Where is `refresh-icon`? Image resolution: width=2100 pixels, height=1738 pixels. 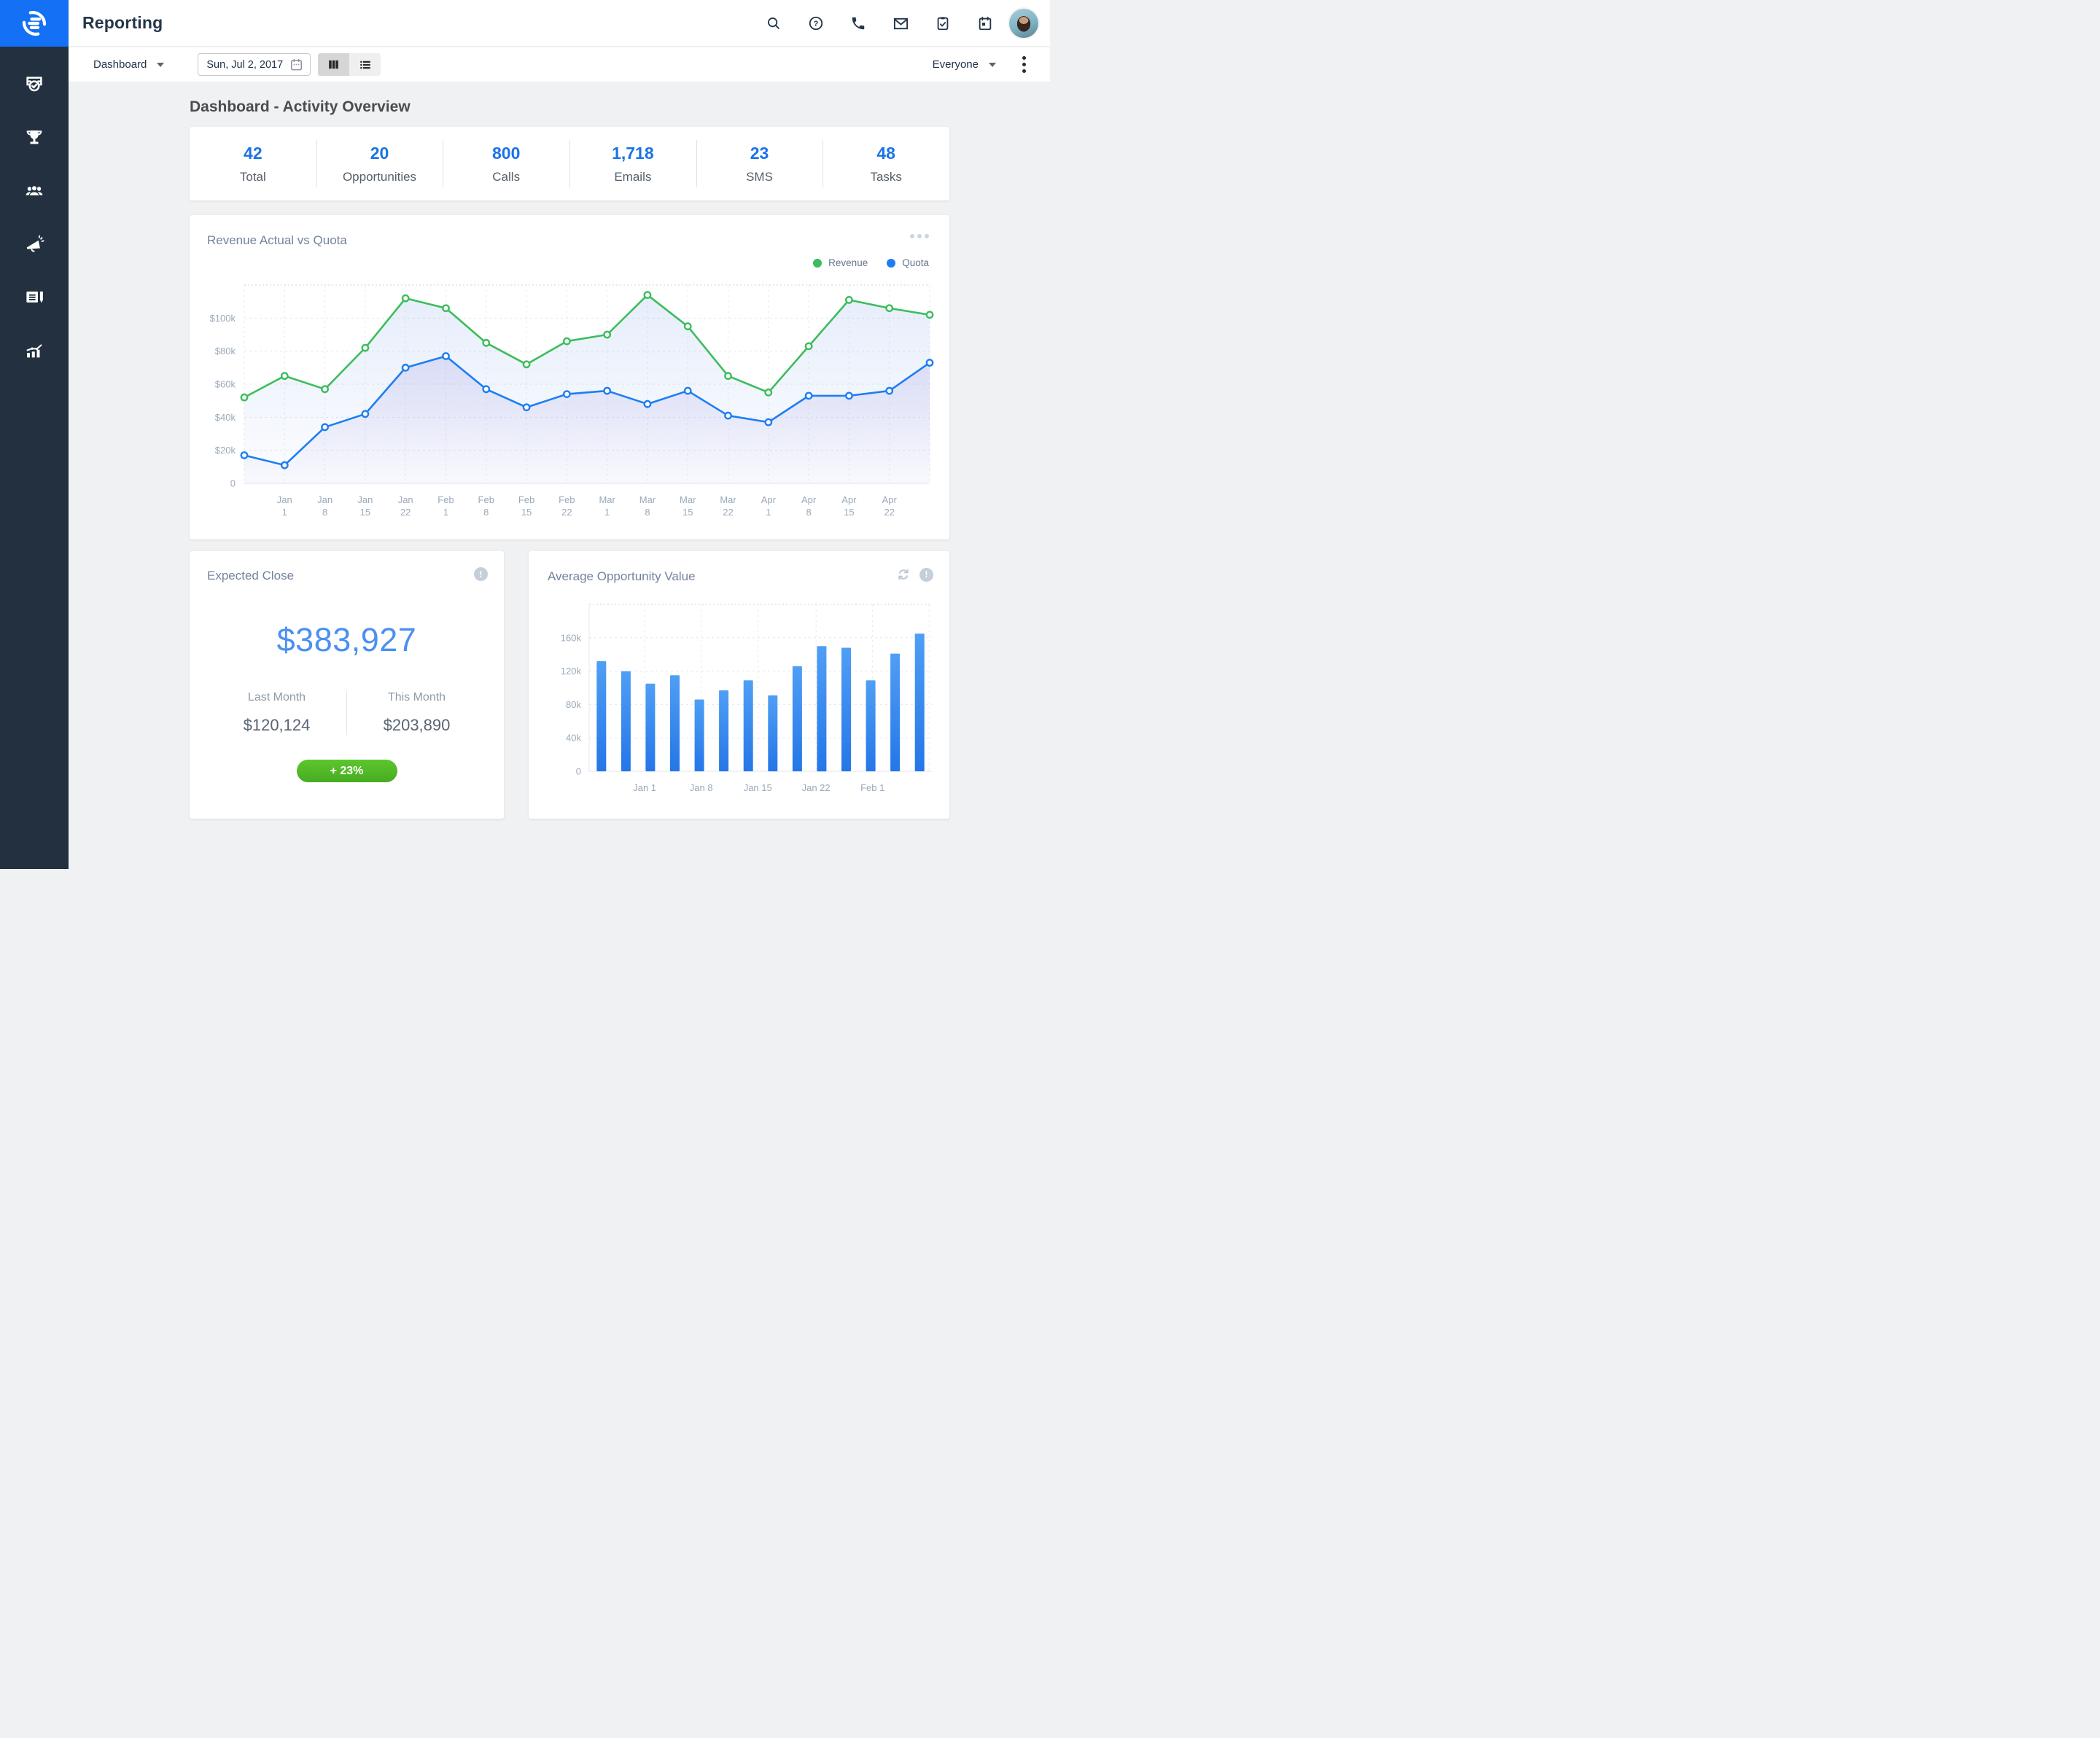
refresh-icon is located at coordinates (903, 574).